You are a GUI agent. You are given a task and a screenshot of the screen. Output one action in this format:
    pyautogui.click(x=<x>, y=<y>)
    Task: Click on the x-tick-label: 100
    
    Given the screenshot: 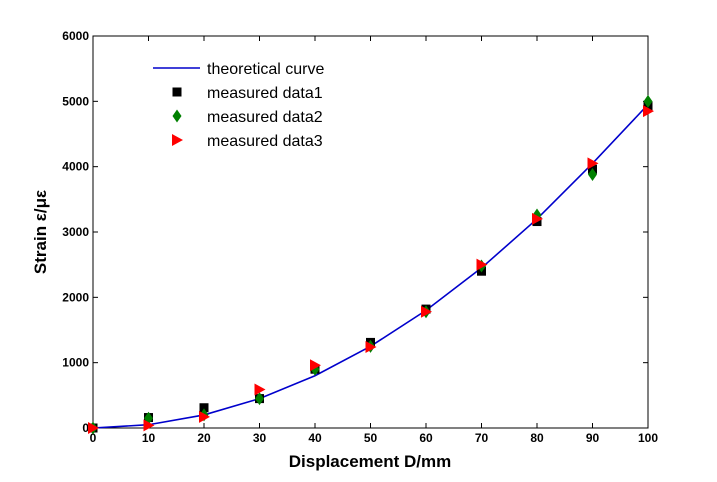 What is the action you would take?
    pyautogui.click(x=648, y=438)
    